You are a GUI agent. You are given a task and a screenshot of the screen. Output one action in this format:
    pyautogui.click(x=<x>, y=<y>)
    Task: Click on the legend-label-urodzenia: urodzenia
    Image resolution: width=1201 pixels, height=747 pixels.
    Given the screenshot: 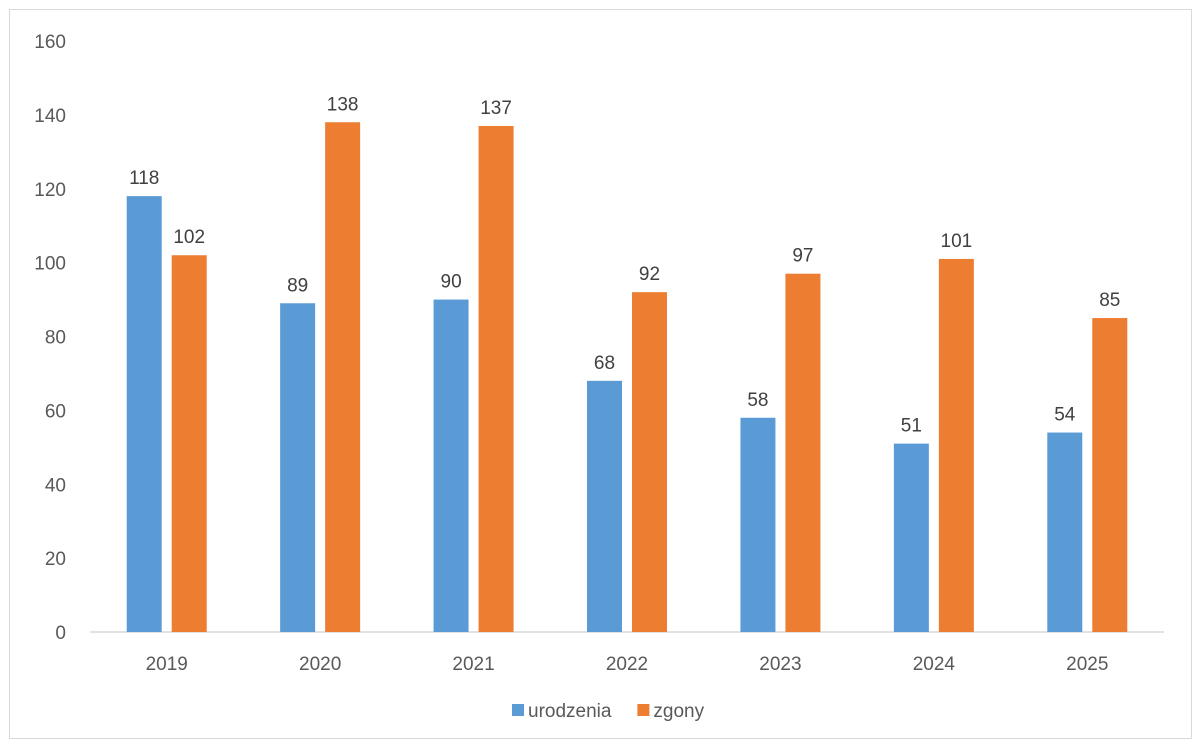 What is the action you would take?
    pyautogui.click(x=570, y=711)
    